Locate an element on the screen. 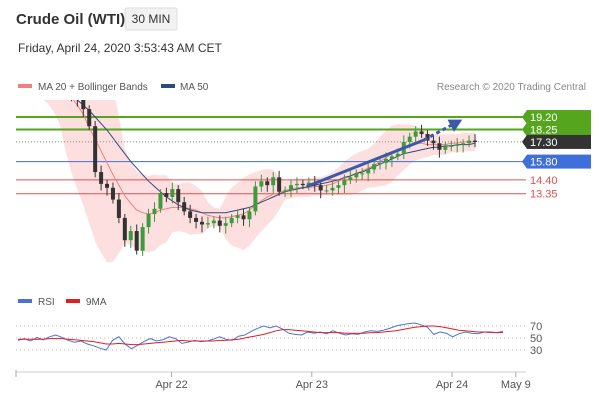  rsi-tick-30: 30 is located at coordinates (536, 351).